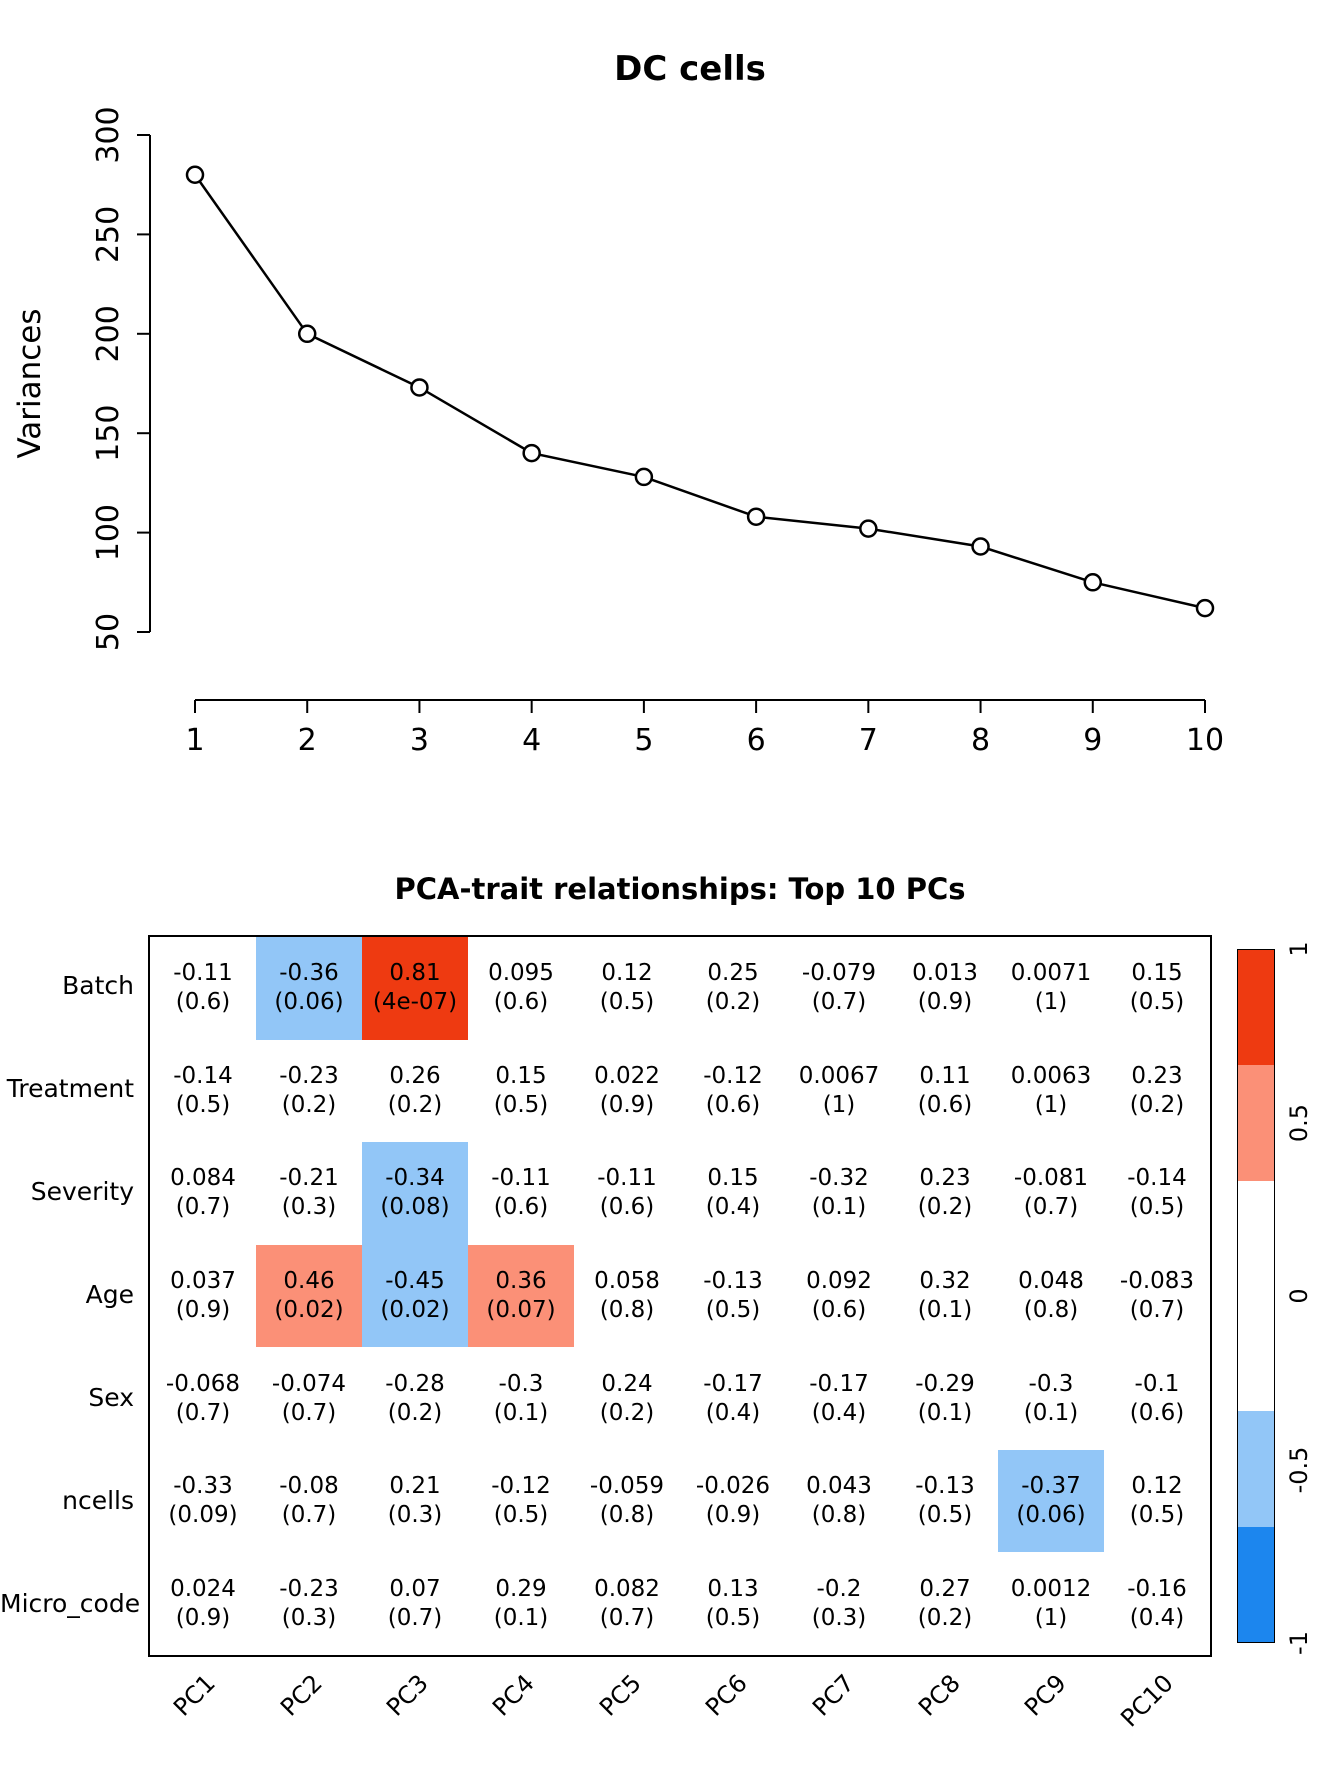  I want to click on p-value: (0.6), so click(945, 1104).